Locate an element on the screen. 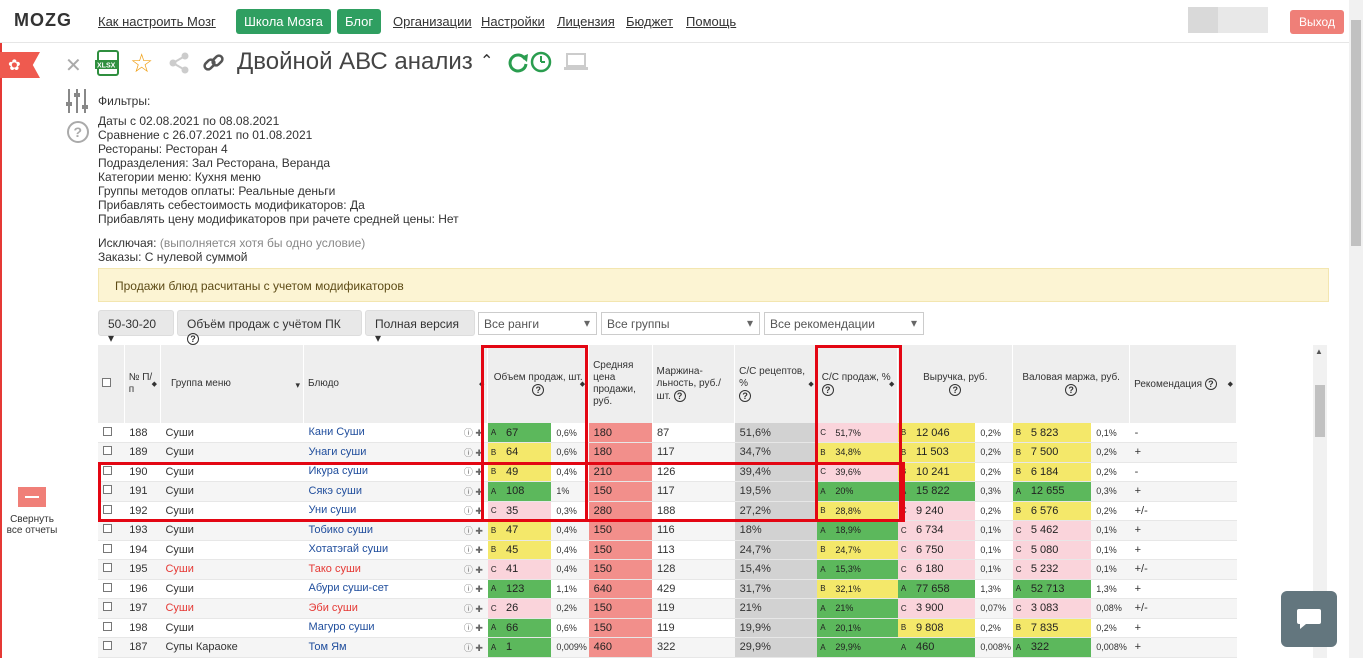  col-cost-recipe: С/С рецептов, %? ◆ is located at coordinates (776, 384).